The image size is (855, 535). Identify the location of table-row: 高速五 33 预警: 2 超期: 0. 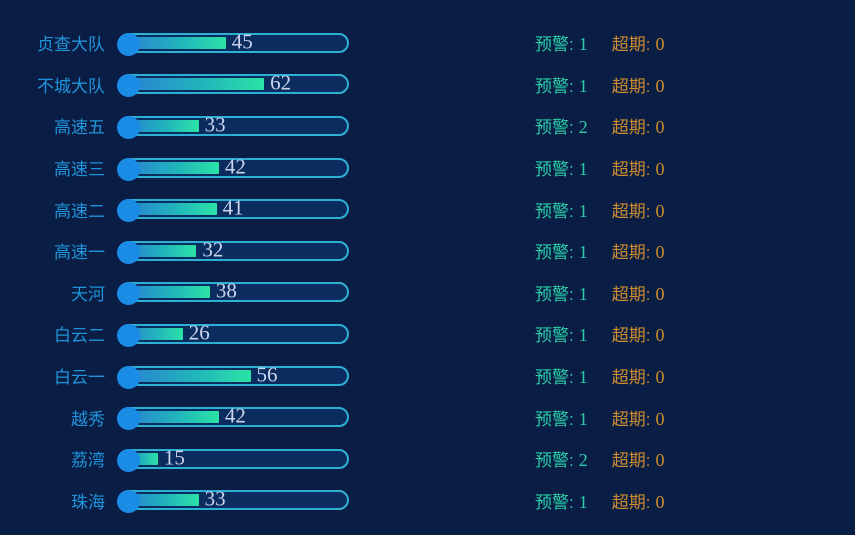
(427, 126).